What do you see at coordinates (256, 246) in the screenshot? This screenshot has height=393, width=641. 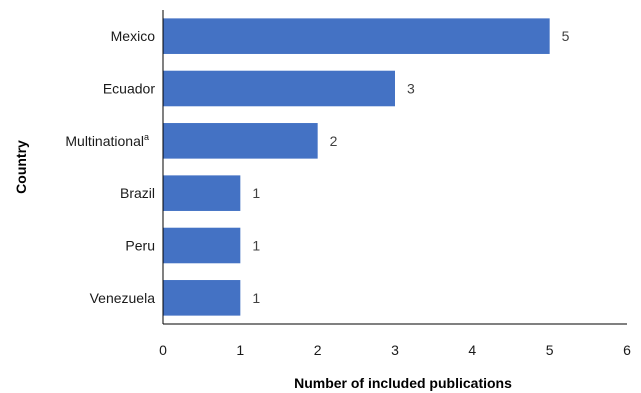 I see `data-label-peru: 1` at bounding box center [256, 246].